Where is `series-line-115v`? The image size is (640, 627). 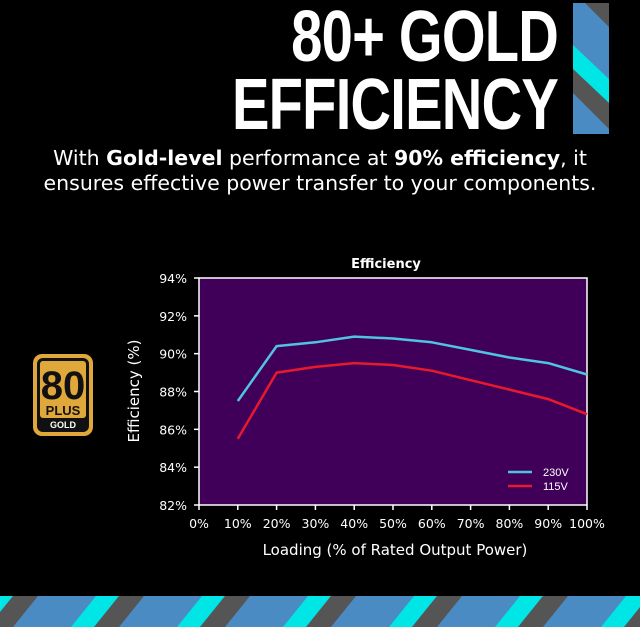
series-line-115v is located at coordinates (412, 400).